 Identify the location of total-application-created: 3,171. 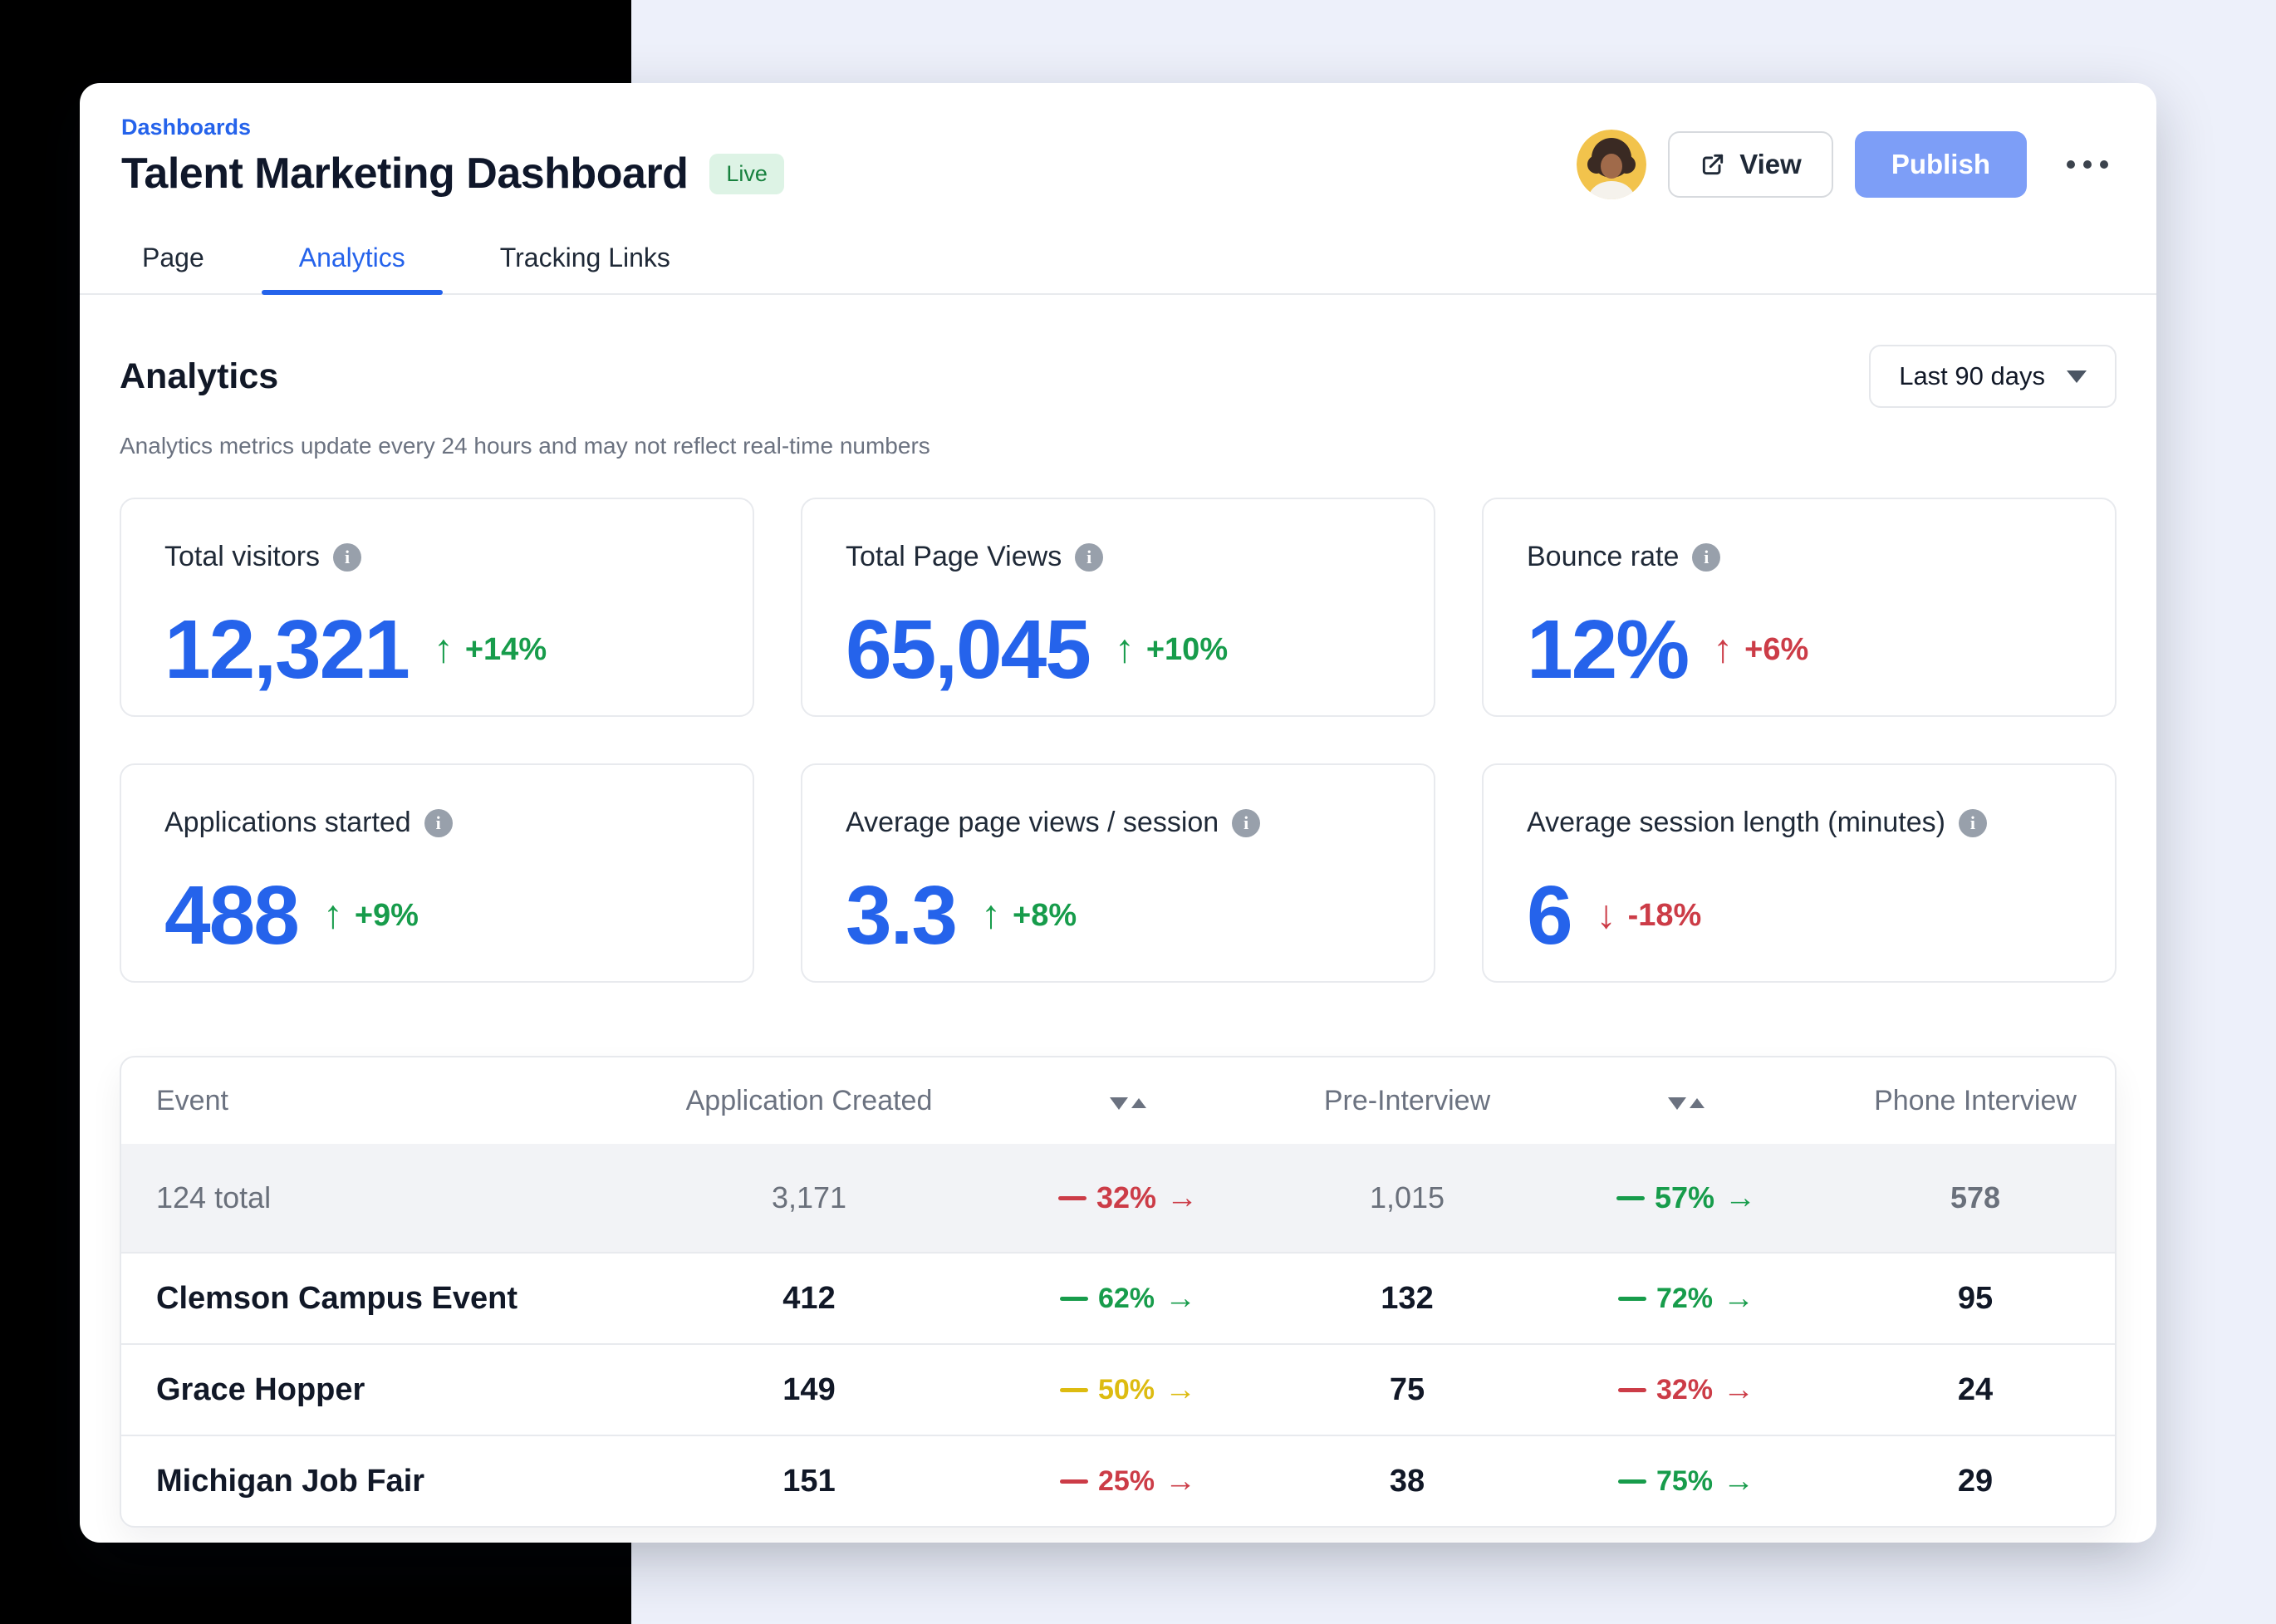
(809, 1197).